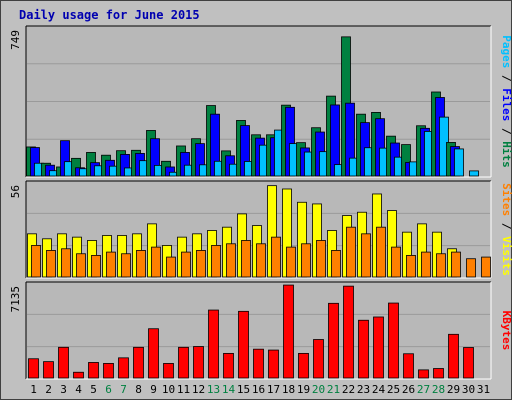  I want to click on day-label-9: 9, so click(153, 389).